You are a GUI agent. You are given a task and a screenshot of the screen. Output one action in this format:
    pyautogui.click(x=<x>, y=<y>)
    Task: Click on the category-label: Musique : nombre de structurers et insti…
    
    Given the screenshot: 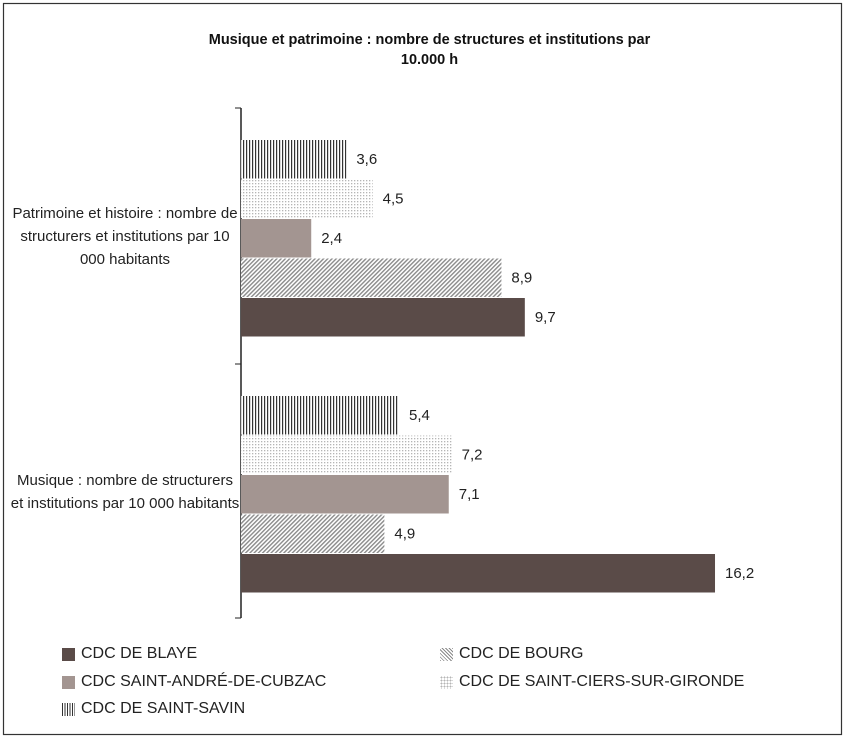 What is the action you would take?
    pyautogui.click(x=125, y=492)
    